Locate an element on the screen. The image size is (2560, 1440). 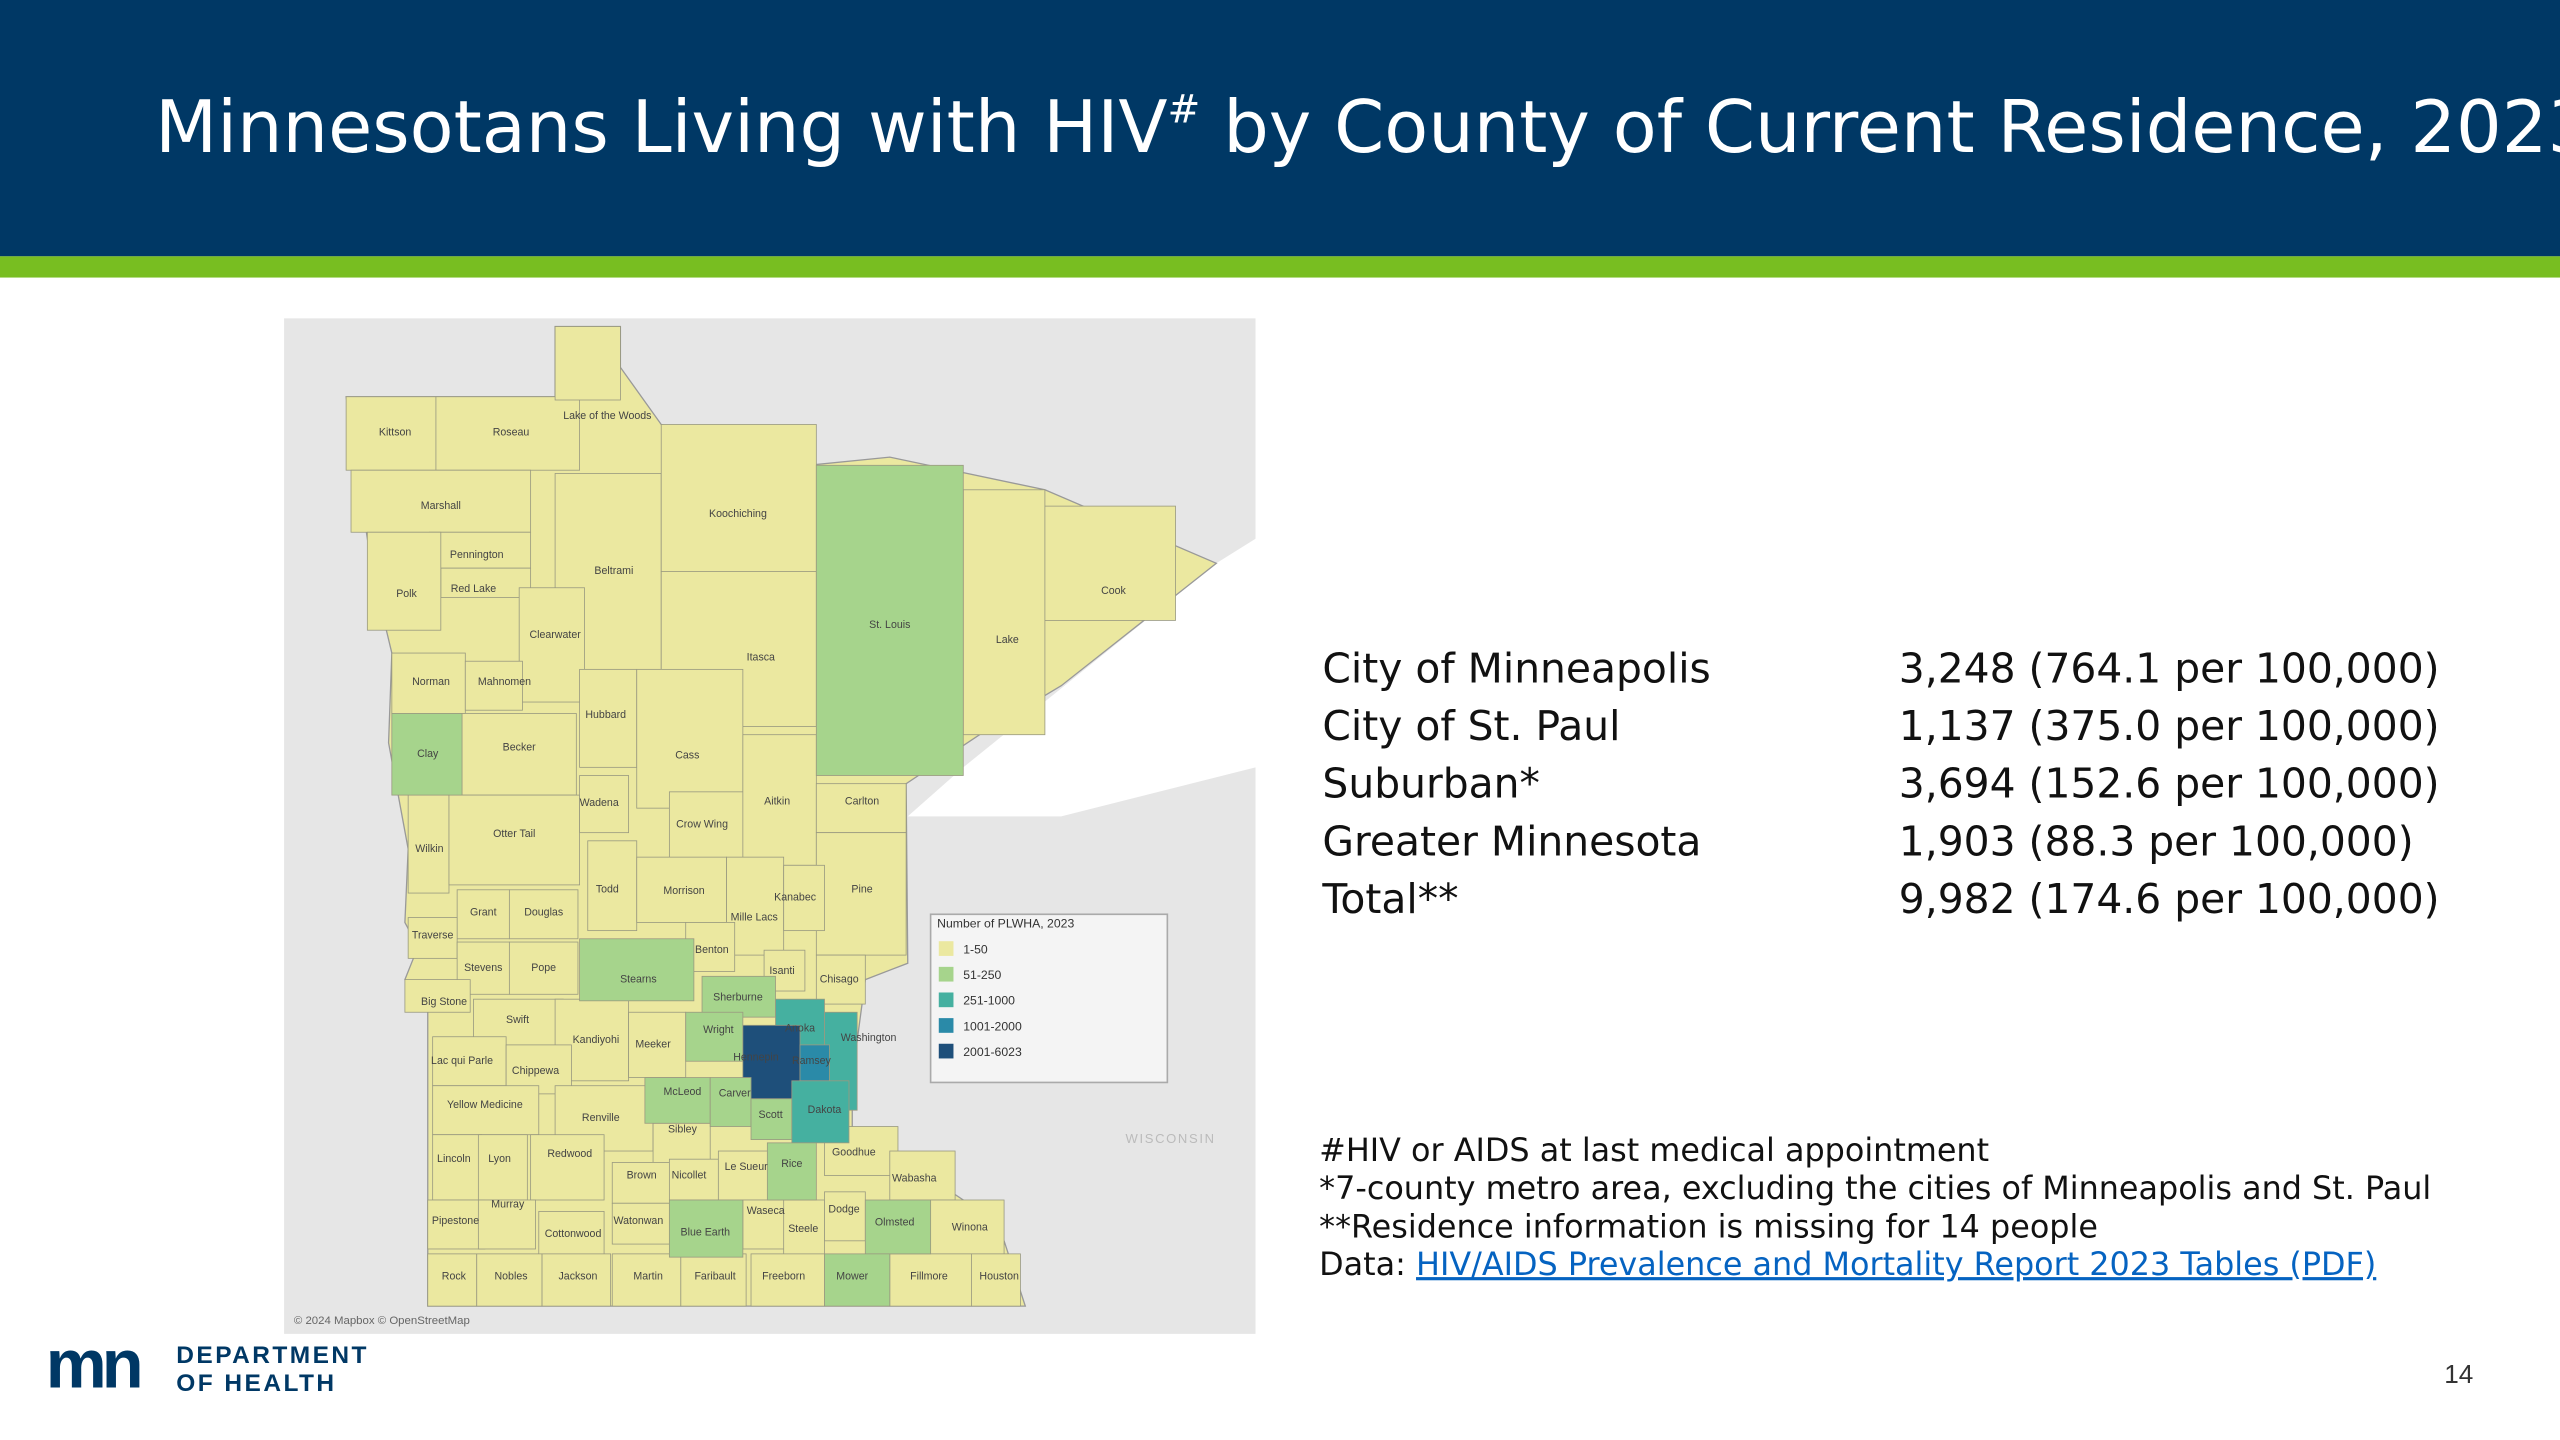
county-label: Martin is located at coordinates (648, 1277).